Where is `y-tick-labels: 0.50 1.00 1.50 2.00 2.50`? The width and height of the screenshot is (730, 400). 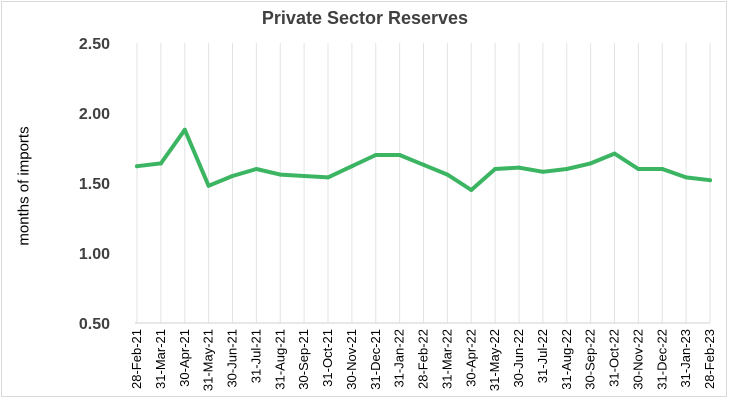 y-tick-labels: 0.50 1.00 1.50 2.00 2.50 is located at coordinates (94, 184).